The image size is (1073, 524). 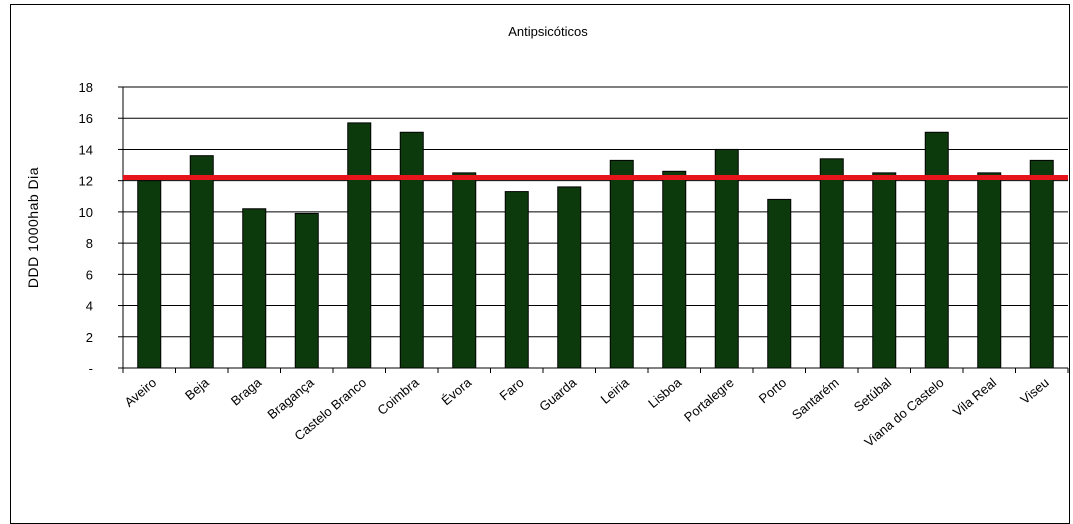 I want to click on y-tick-label: 2, so click(x=89, y=337).